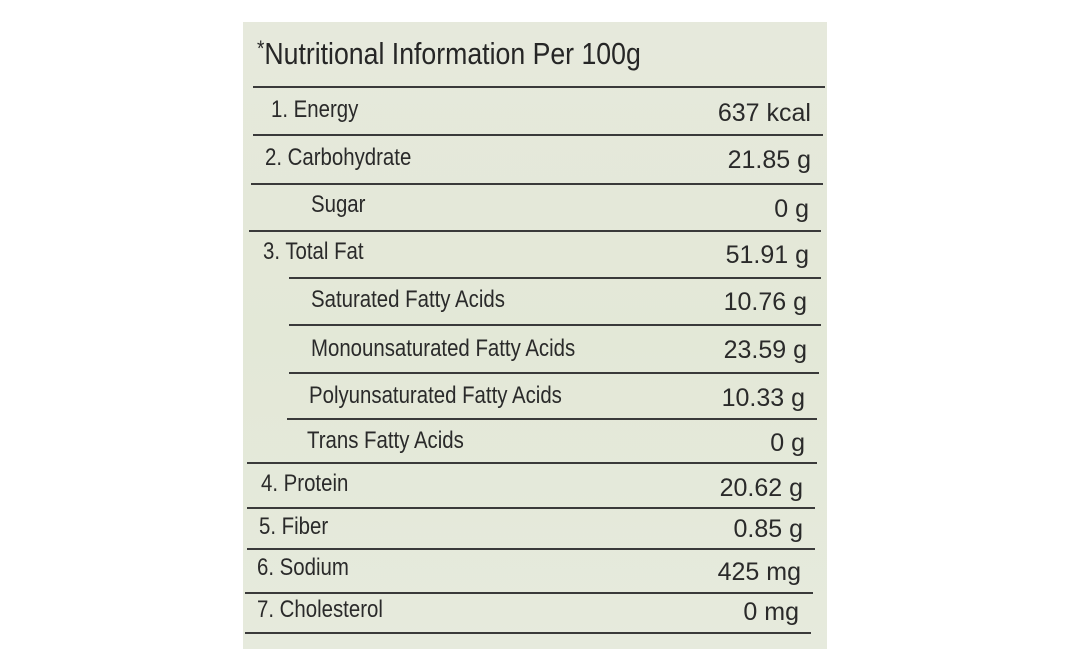 Image resolution: width=1068 pixels, height=671 pixels. I want to click on nutrient-value: 23.59 g, so click(765, 350).